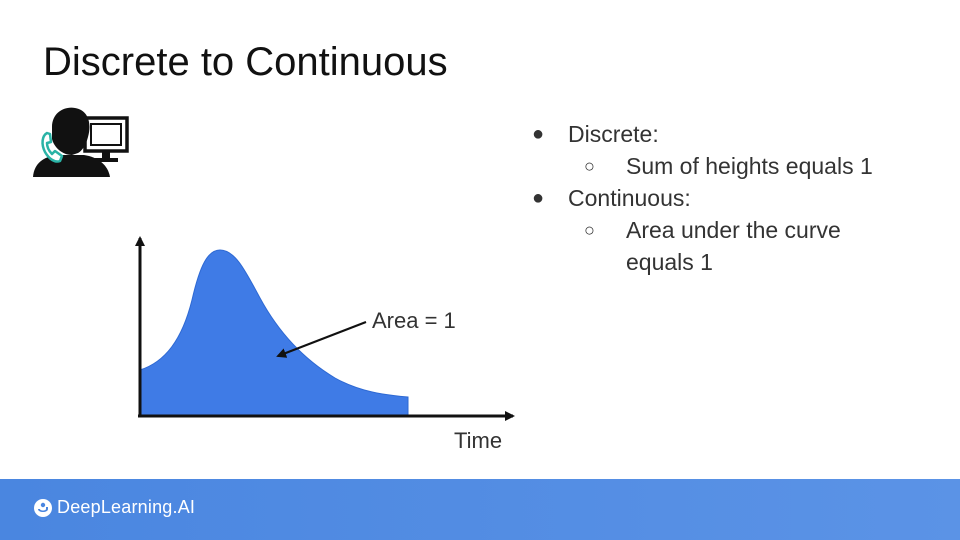 This screenshot has height=540, width=960. I want to click on x-axis-label: Time, so click(478, 440).